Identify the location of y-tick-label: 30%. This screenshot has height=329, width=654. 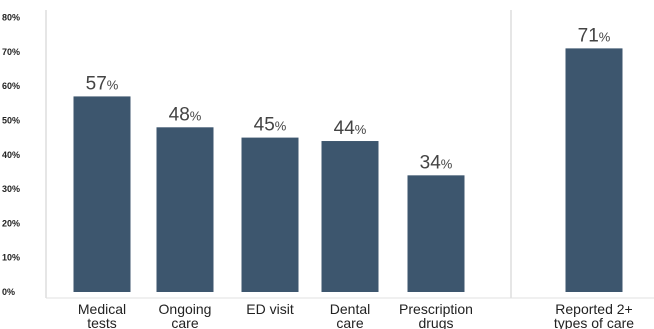
(11, 189).